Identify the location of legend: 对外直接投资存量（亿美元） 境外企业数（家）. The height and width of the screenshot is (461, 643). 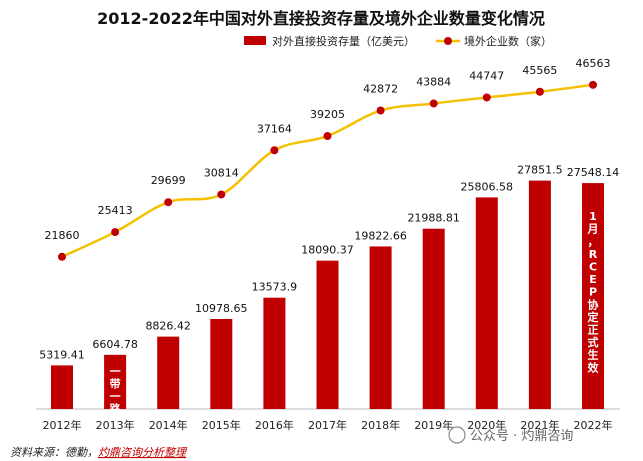
(398, 41).